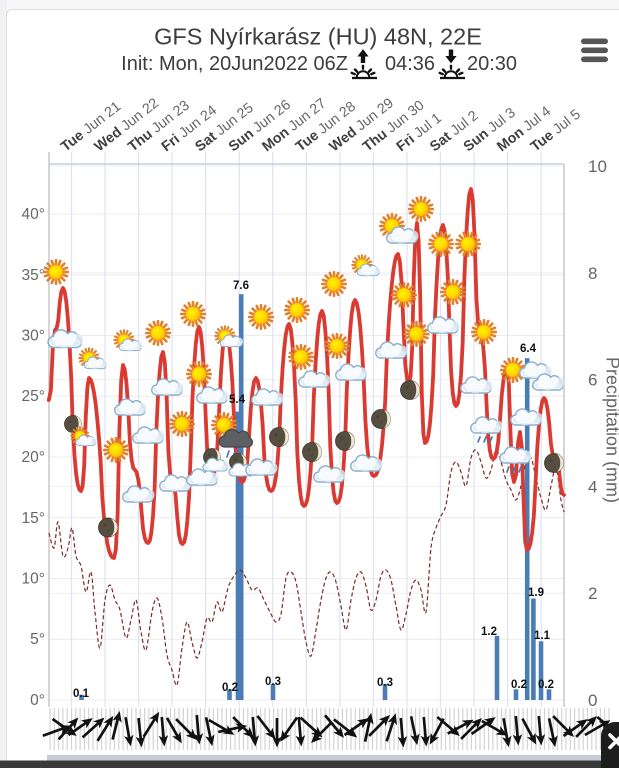  I want to click on svg-text: 5°, so click(37, 639).